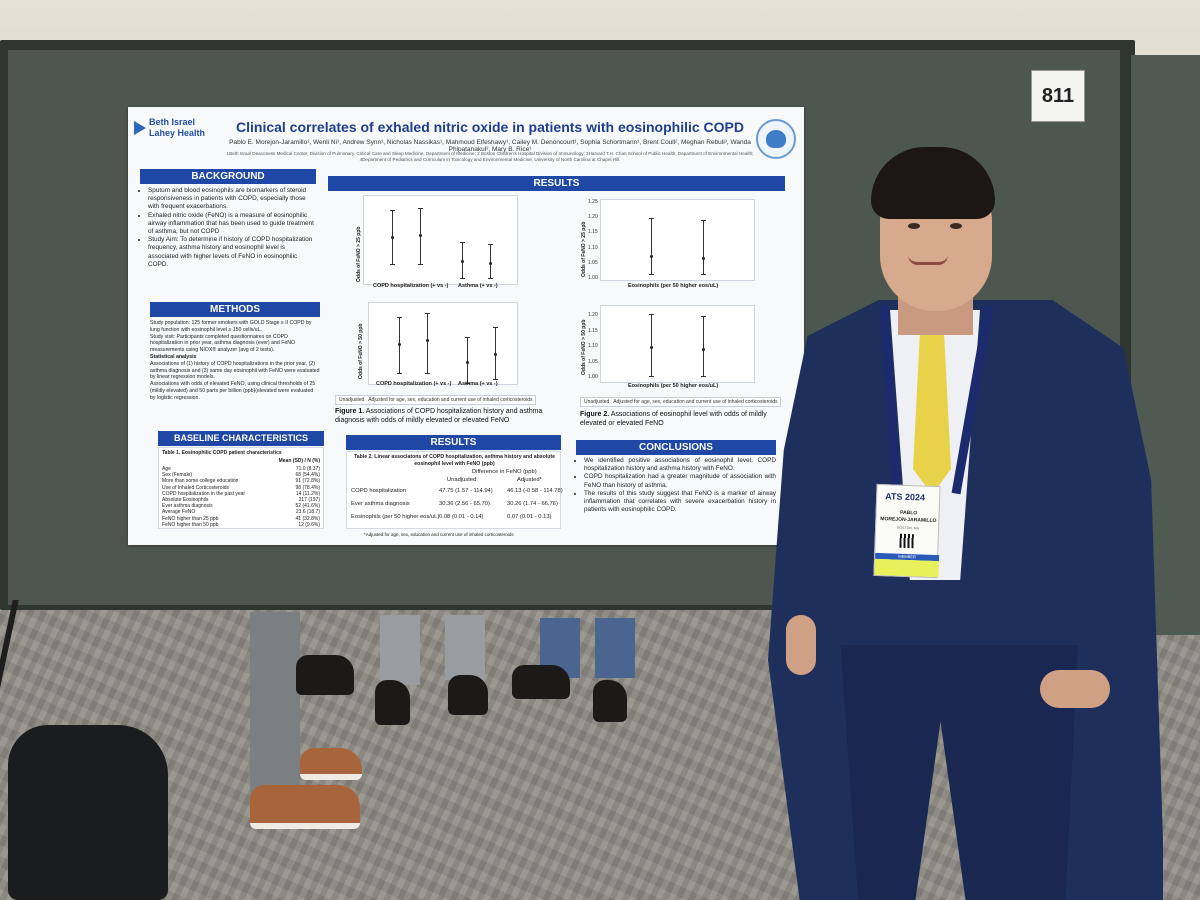 The image size is (1200, 900). What do you see at coordinates (241, 506) in the screenshot?
I see `table-row: Ever asthma diagnosis 52 (41.6%)` at bounding box center [241, 506].